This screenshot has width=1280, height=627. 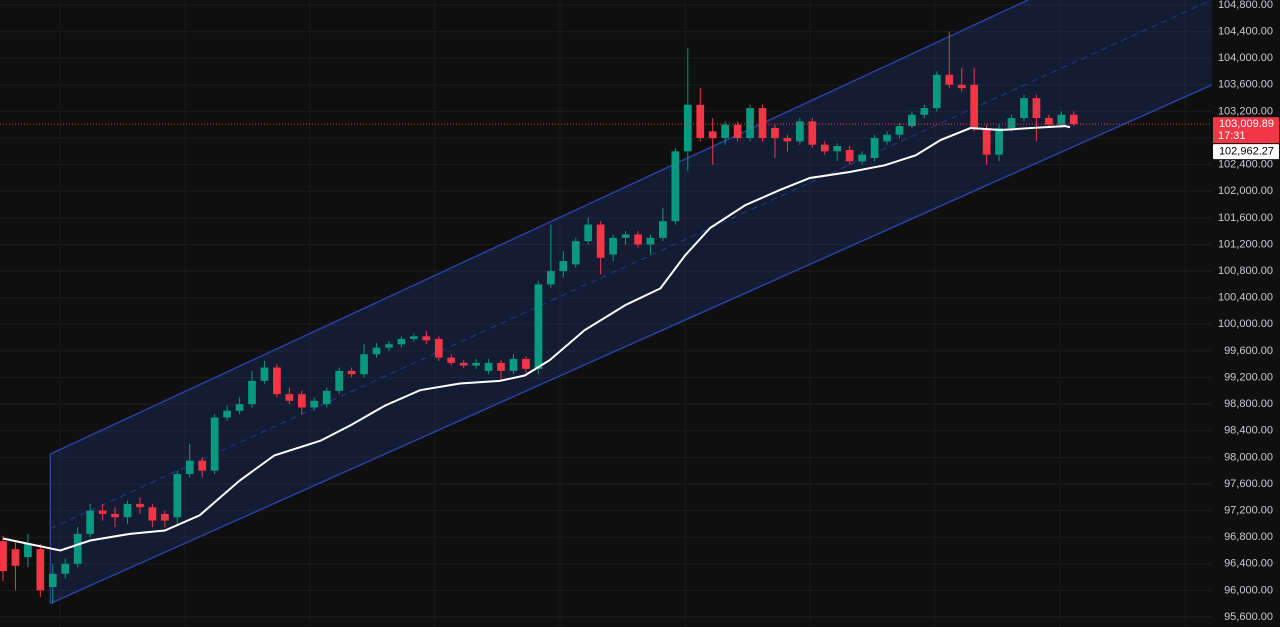 I want to click on y-tick-label: 102,400.00, so click(x=1245, y=165).